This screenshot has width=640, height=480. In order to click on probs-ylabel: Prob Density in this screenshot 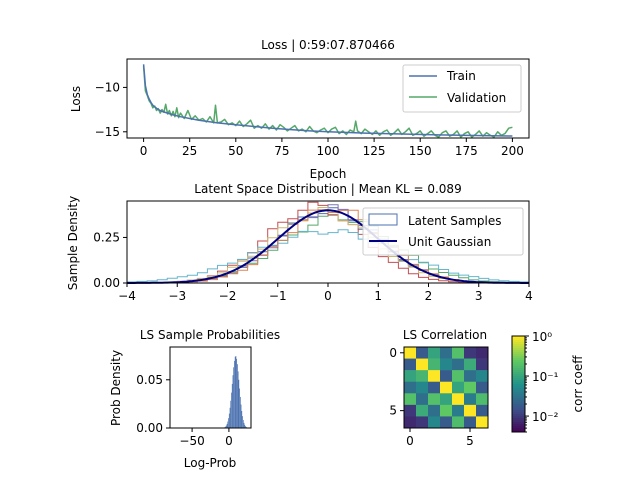, I will do `click(116, 388)`.